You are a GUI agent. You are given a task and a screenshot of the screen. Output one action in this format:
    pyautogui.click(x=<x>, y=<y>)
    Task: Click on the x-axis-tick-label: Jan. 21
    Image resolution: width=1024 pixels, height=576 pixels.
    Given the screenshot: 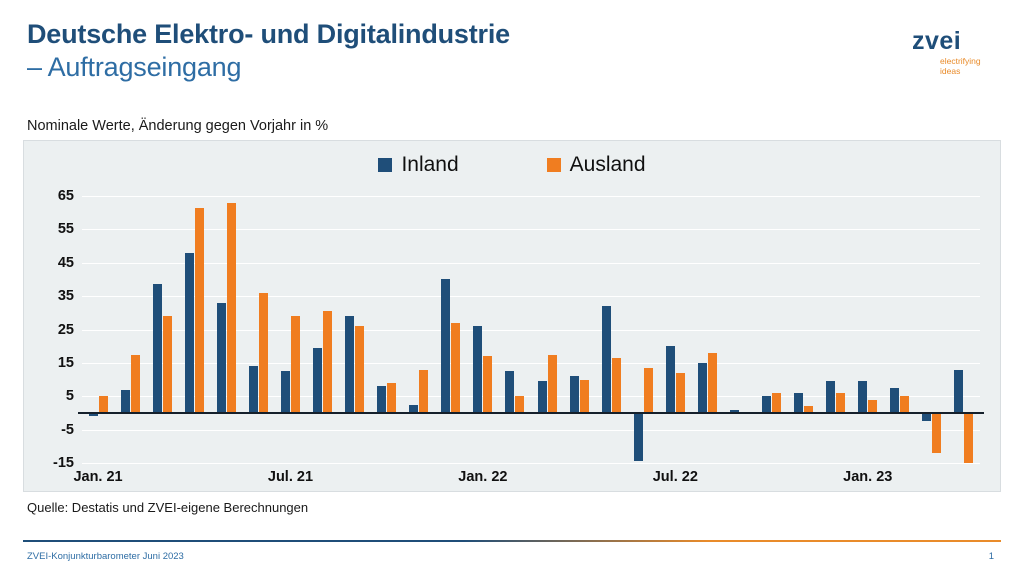 What is the action you would take?
    pyautogui.click(x=98, y=477)
    